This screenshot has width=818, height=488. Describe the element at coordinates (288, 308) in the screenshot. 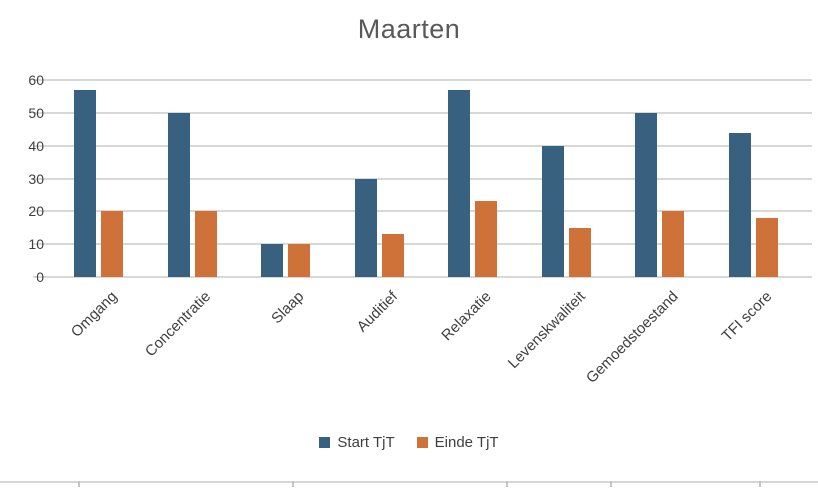

I see `x-axis-category-label: Slaap` at that location.